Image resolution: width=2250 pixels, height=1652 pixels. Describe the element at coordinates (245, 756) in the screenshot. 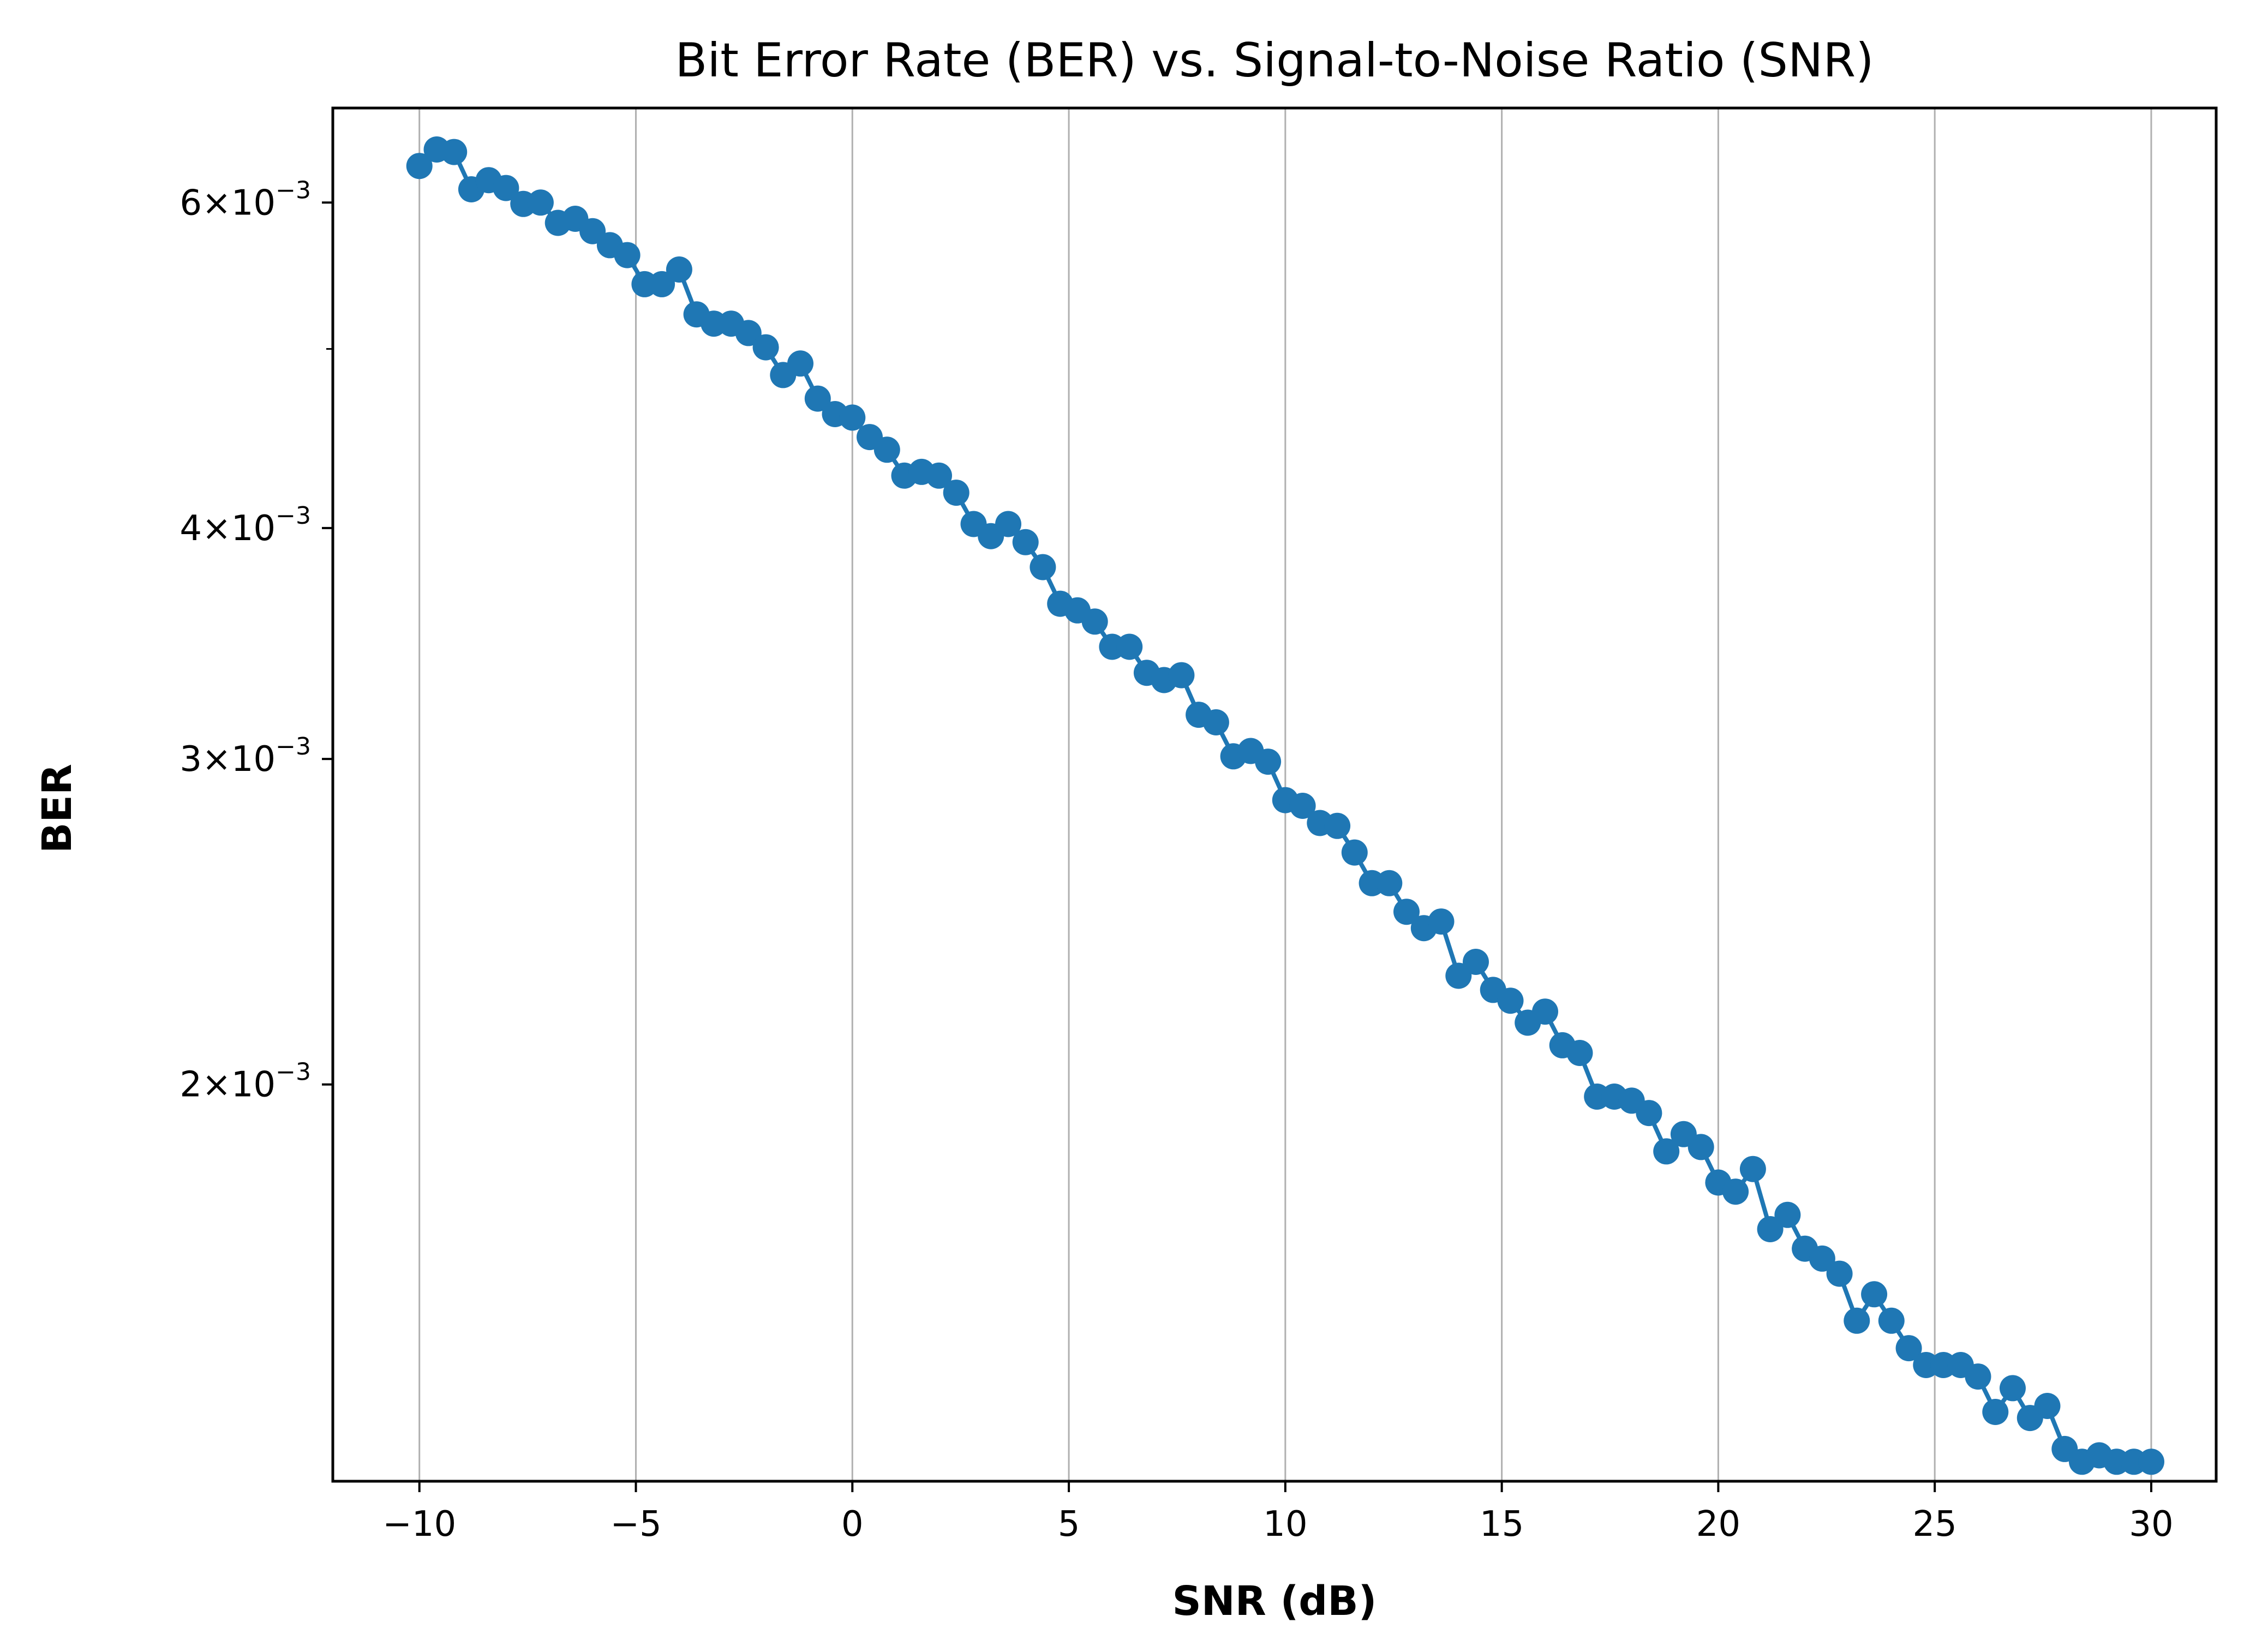

I see `y-tick-label: 3×10⁻³` at that location.